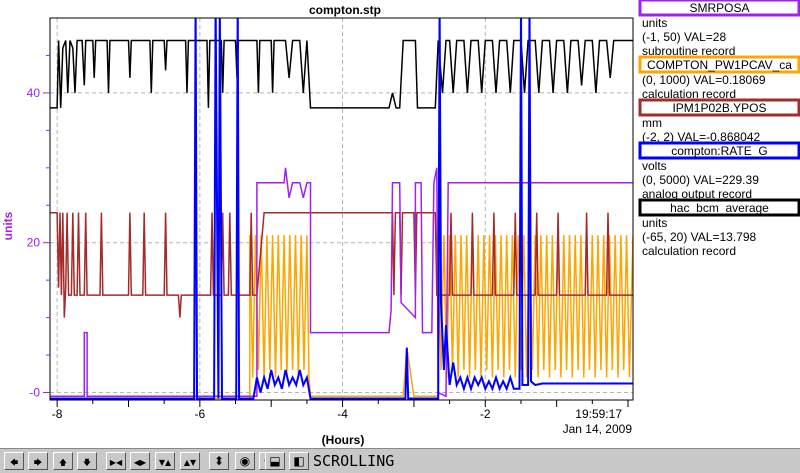  I want to click on auto-scale-button: ⬍, so click(219, 461).